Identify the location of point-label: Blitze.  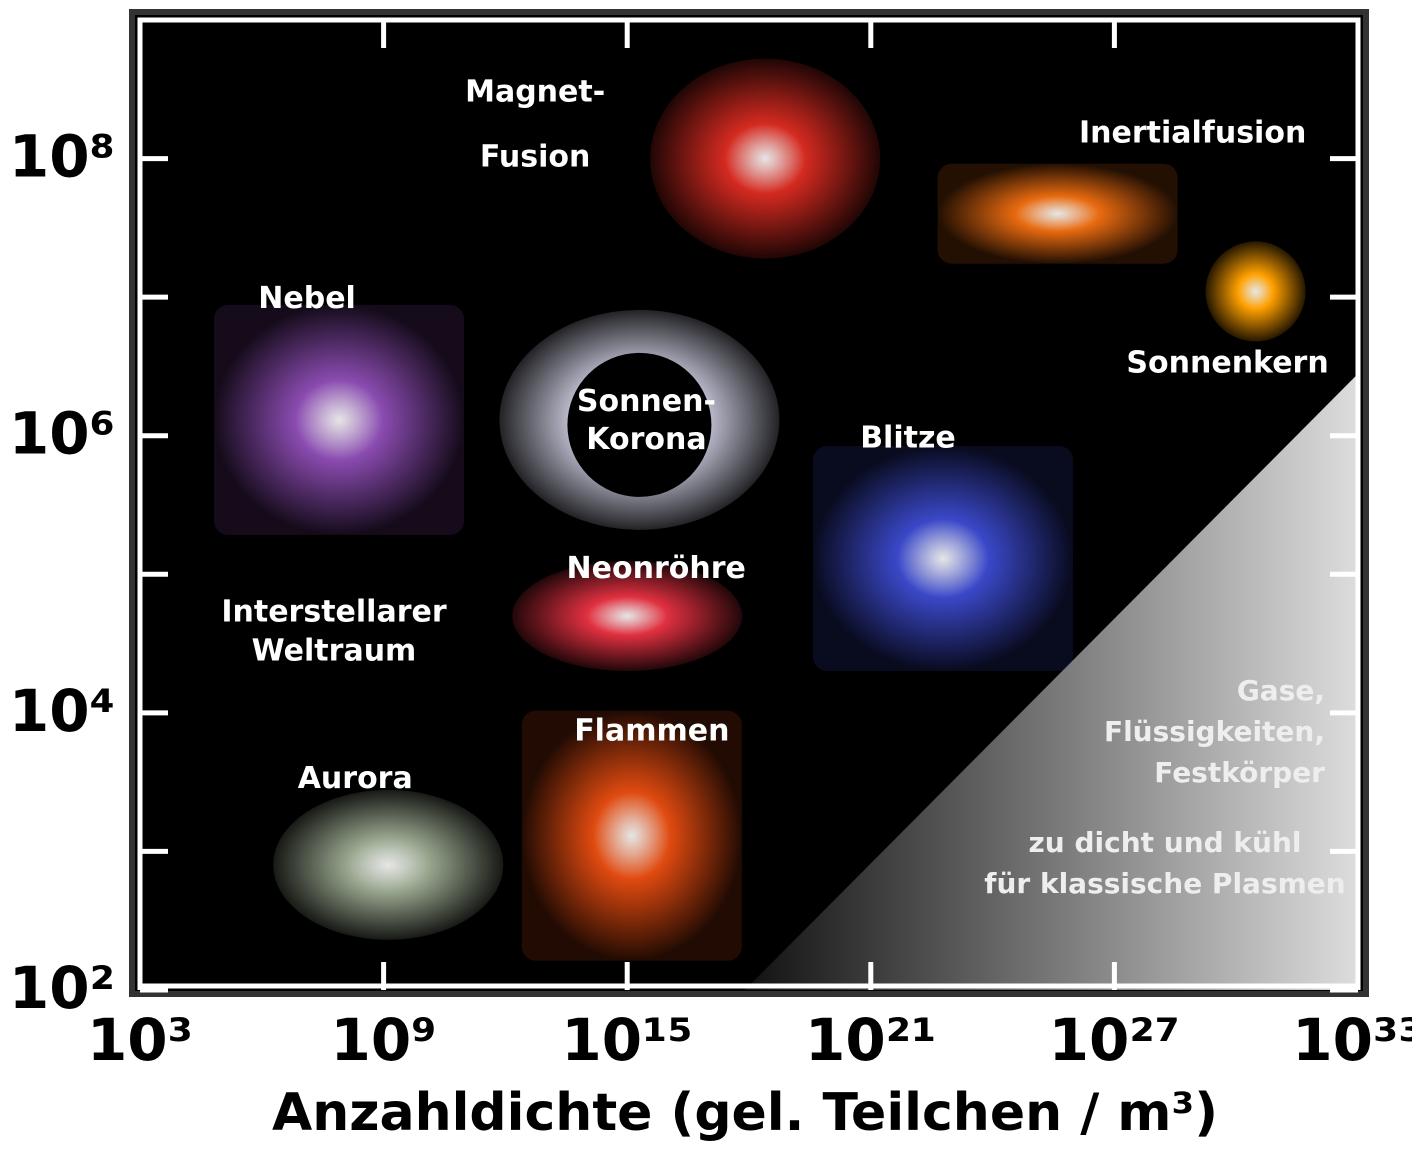
(908, 437).